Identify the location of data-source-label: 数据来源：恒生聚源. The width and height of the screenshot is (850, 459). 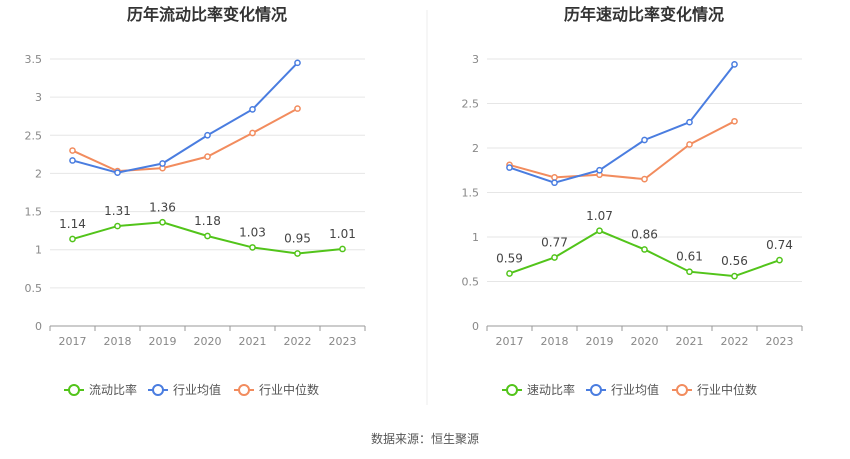
(425, 438).